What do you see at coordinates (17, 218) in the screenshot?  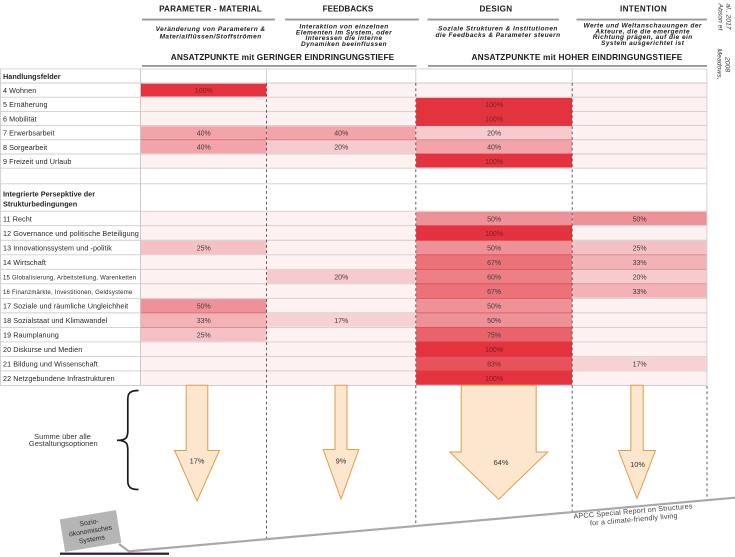 I see `svg-text: 11 Recht` at bounding box center [17, 218].